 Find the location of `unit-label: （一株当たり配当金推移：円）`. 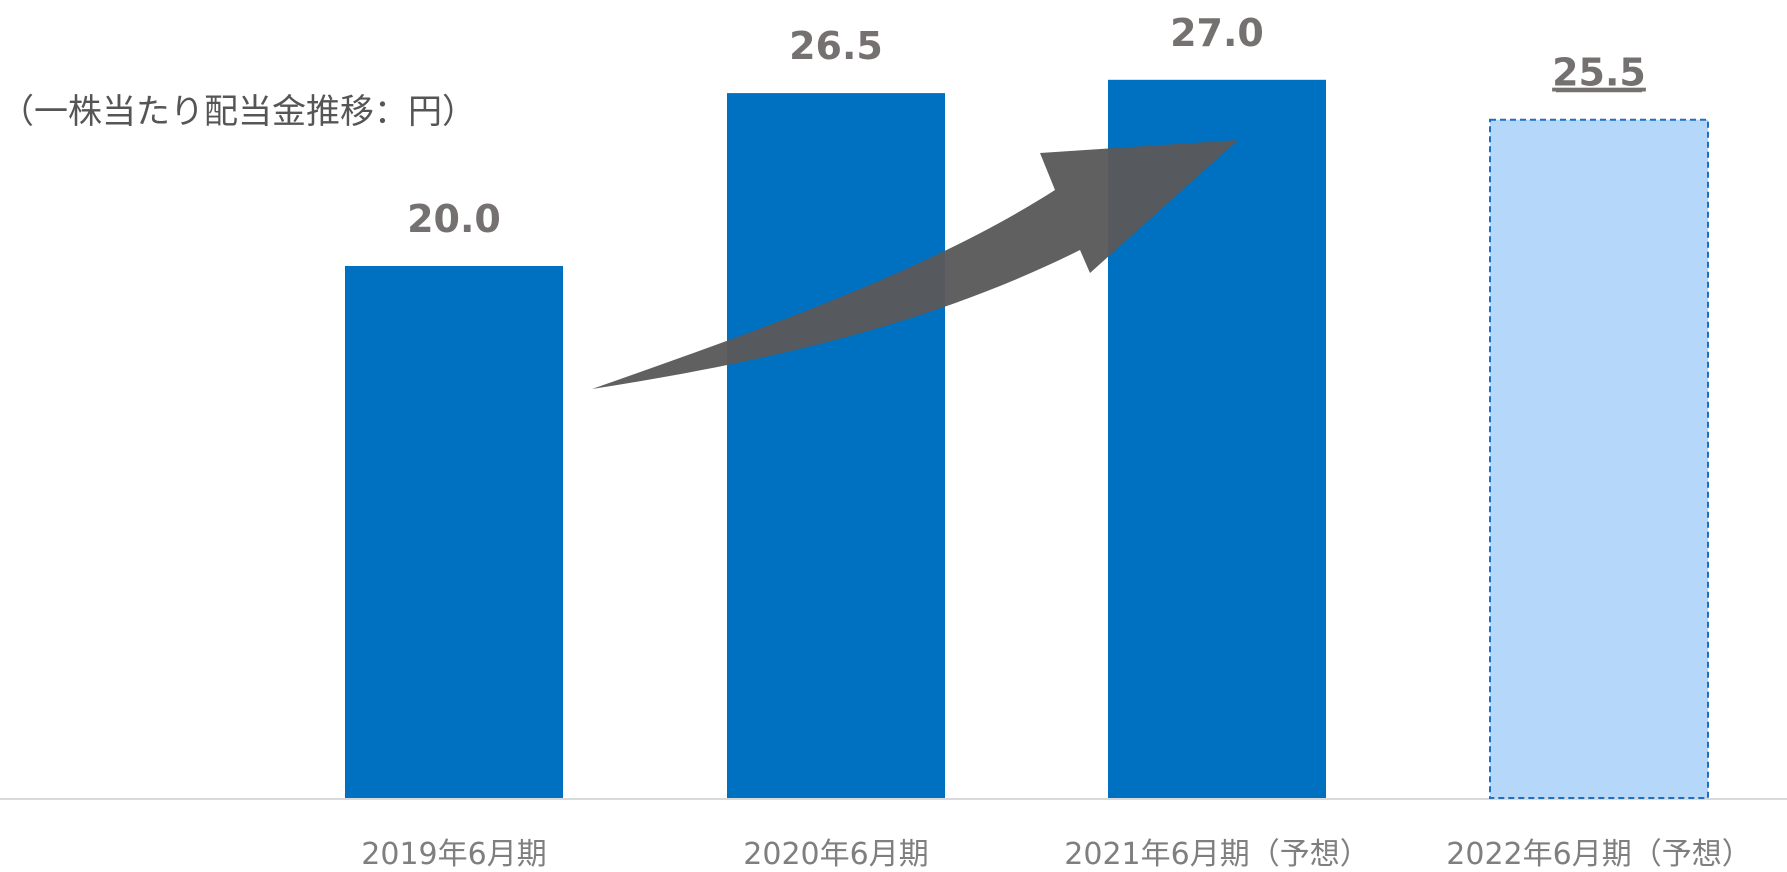

unit-label: （一株当たり配当金推移：円） is located at coordinates (238, 112).